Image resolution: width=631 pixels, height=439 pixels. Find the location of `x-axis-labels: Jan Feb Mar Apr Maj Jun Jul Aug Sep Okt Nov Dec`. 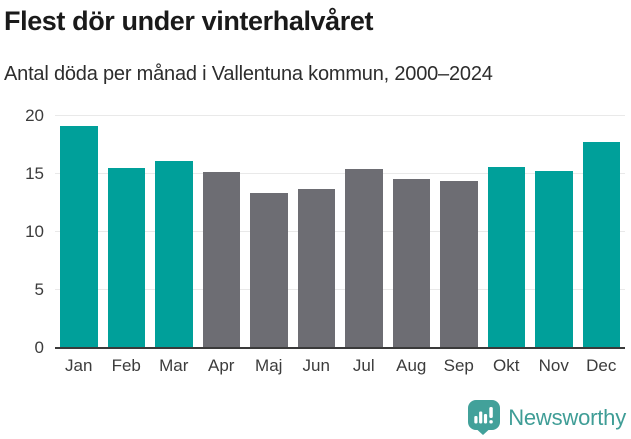

x-axis-labels: Jan Feb Mar Apr Maj Jun Jul Aug Sep Okt Nov Dec is located at coordinates (340, 366).